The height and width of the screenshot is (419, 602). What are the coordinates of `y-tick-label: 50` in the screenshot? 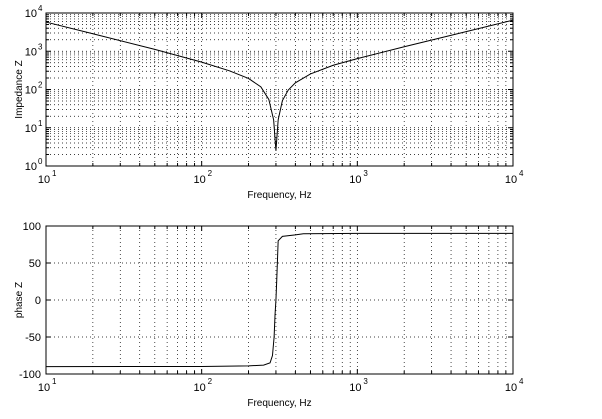 It's located at (35, 264).